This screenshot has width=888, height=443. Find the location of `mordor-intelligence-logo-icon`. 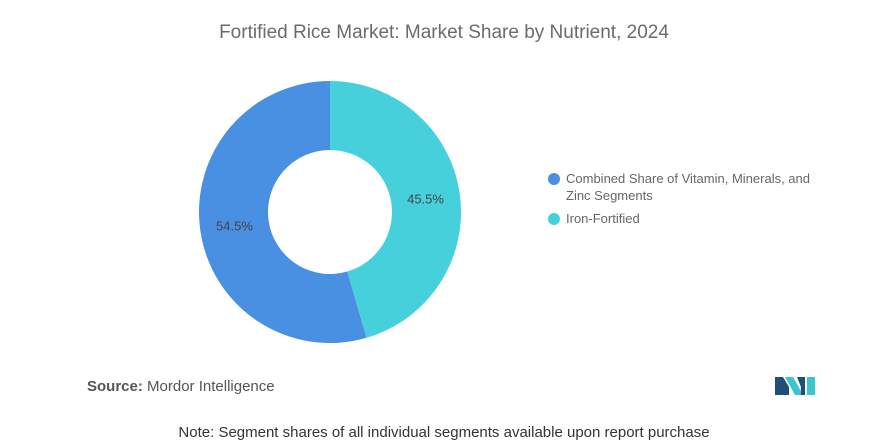

mordor-intelligence-logo-icon is located at coordinates (795, 386).